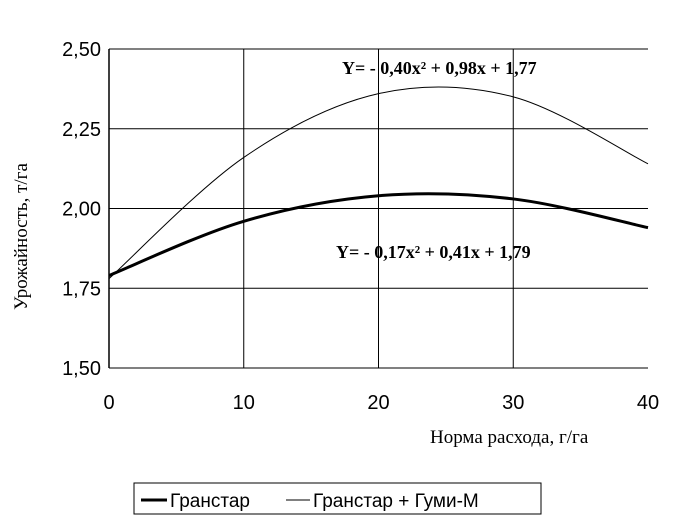 The image size is (688, 530). Describe the element at coordinates (244, 403) in the screenshot. I see `x-tick-label-1: 10` at that location.